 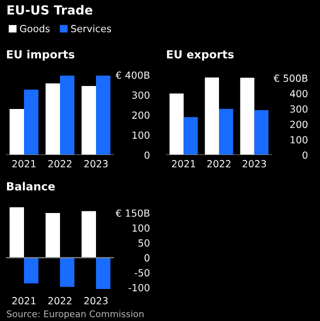 What do you see at coordinates (50, 10) in the screenshot?
I see `text: EU-US Trade` at bounding box center [50, 10].